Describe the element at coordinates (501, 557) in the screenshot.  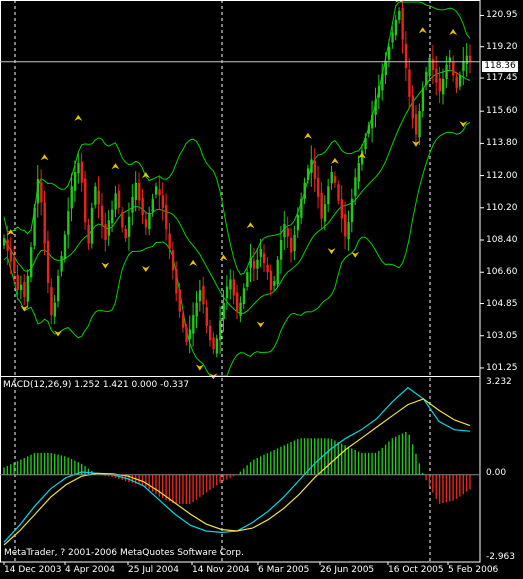
I see `macd-axis-min: -2.963` at that location.